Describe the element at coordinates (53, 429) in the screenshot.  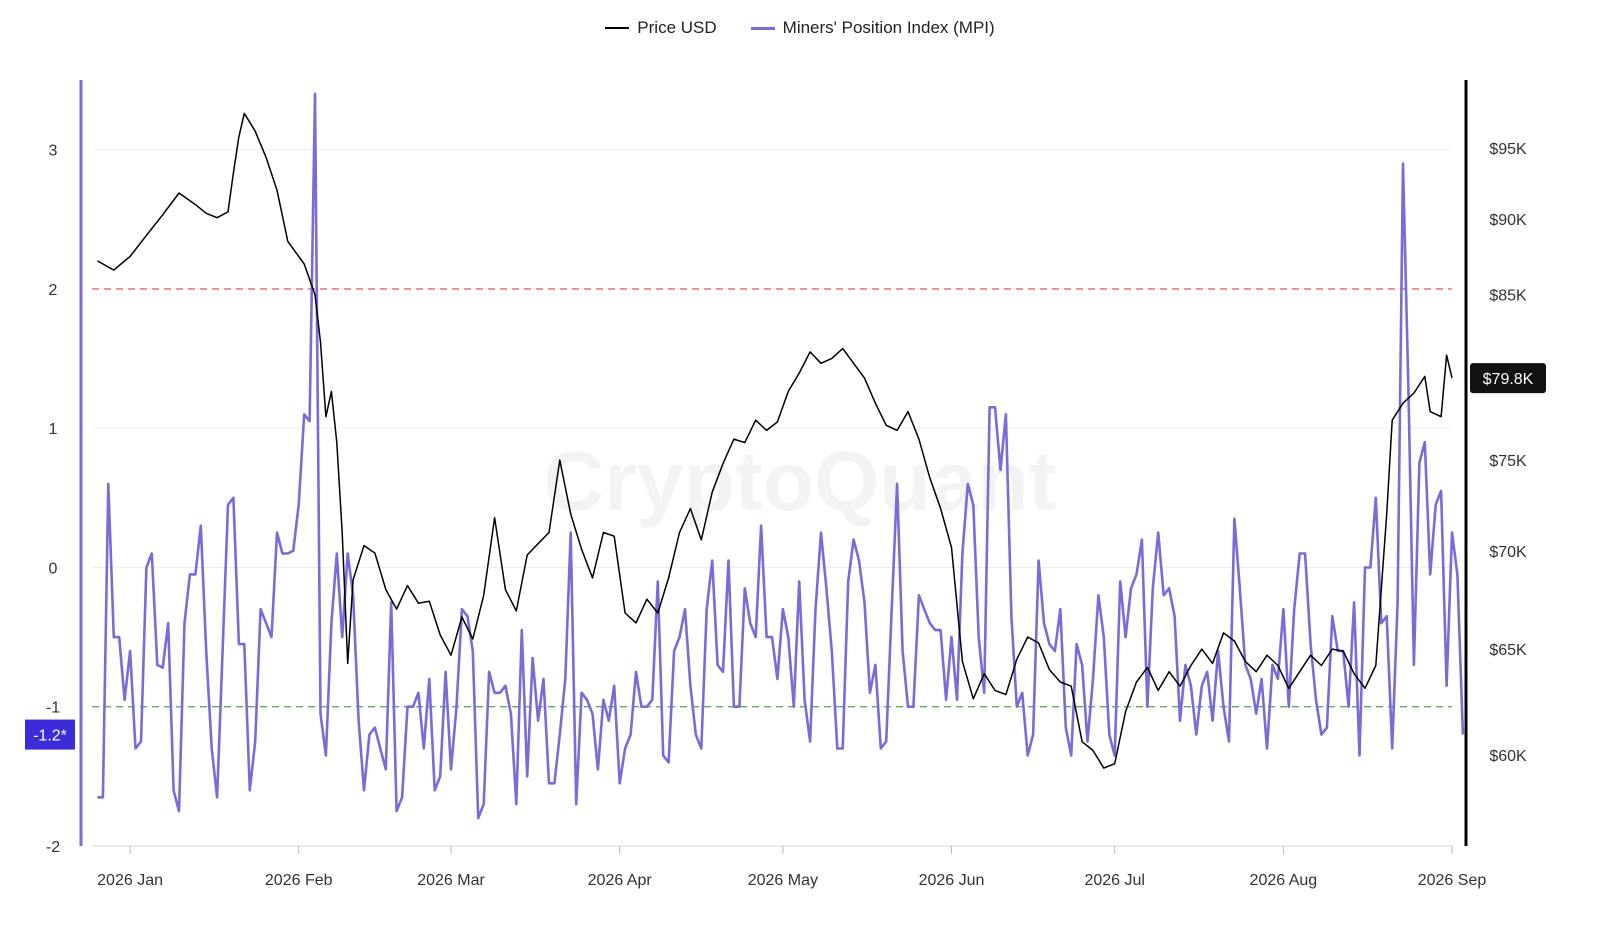
I see `y-left-tick-label: 1` at that location.